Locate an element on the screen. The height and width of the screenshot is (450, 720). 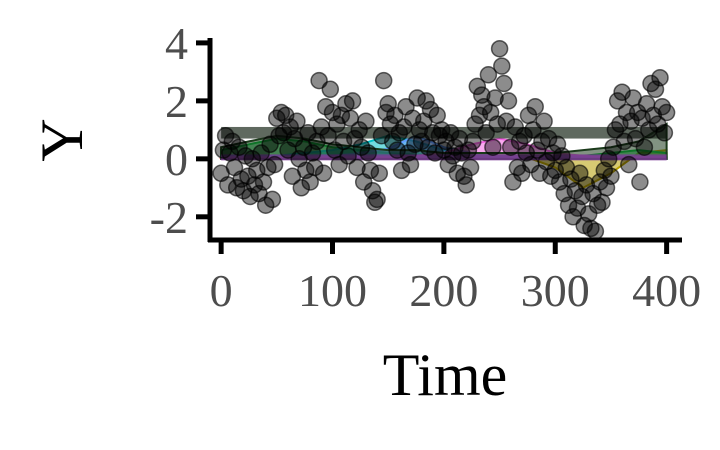
y-tick-label: 2 is located at coordinates (176, 101).